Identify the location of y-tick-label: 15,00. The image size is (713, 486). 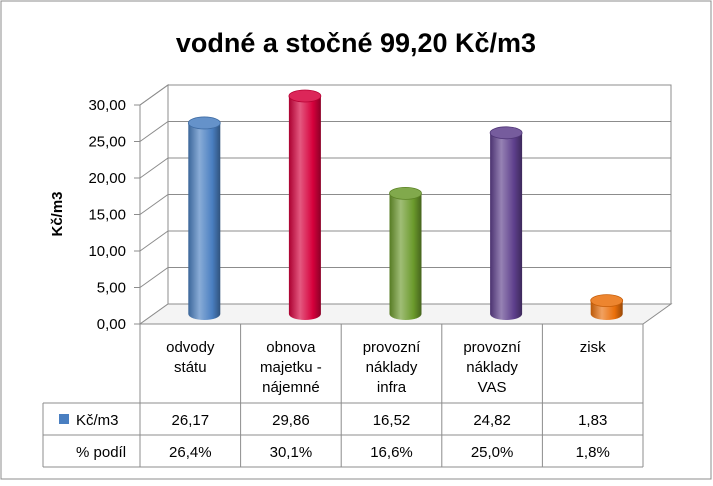
(107, 215).